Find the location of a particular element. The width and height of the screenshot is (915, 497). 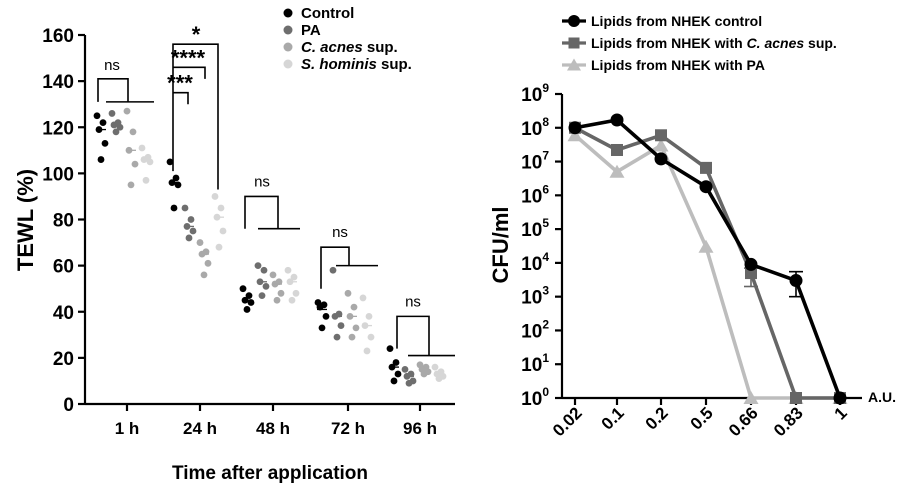

right-y-tick-exponent: 6 is located at coordinates (545, 189).